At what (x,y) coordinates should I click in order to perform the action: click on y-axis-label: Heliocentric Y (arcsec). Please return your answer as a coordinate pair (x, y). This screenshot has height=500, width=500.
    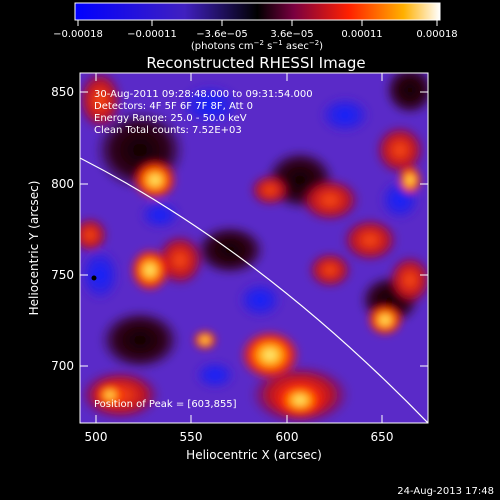
    Looking at the image, I should click on (34, 248).